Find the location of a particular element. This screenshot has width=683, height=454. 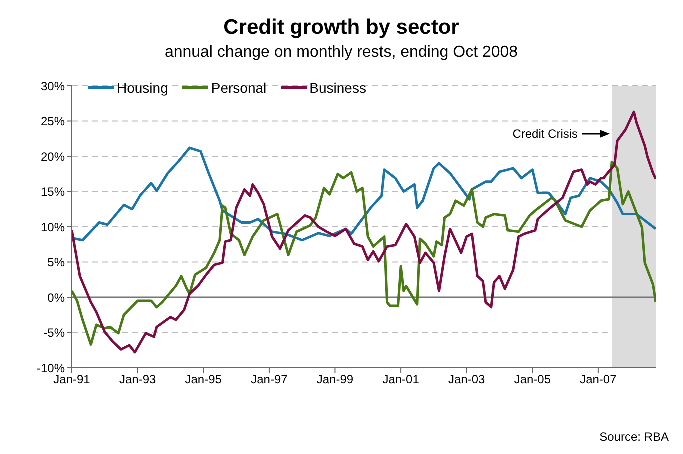

source-note: Source: RBA is located at coordinates (634, 437).